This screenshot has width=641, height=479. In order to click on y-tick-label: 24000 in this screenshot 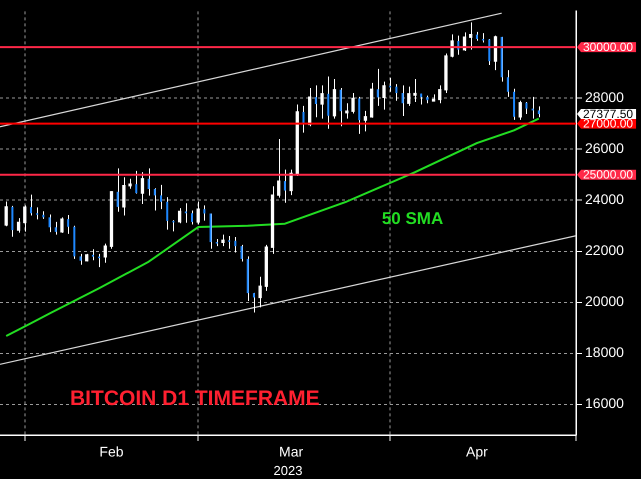, I will do `click(604, 199)`.